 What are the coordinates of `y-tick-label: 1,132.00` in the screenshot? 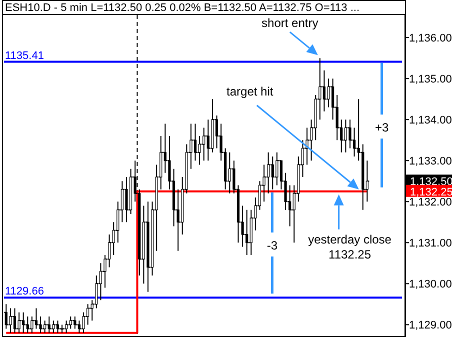 It's located at (430, 202).